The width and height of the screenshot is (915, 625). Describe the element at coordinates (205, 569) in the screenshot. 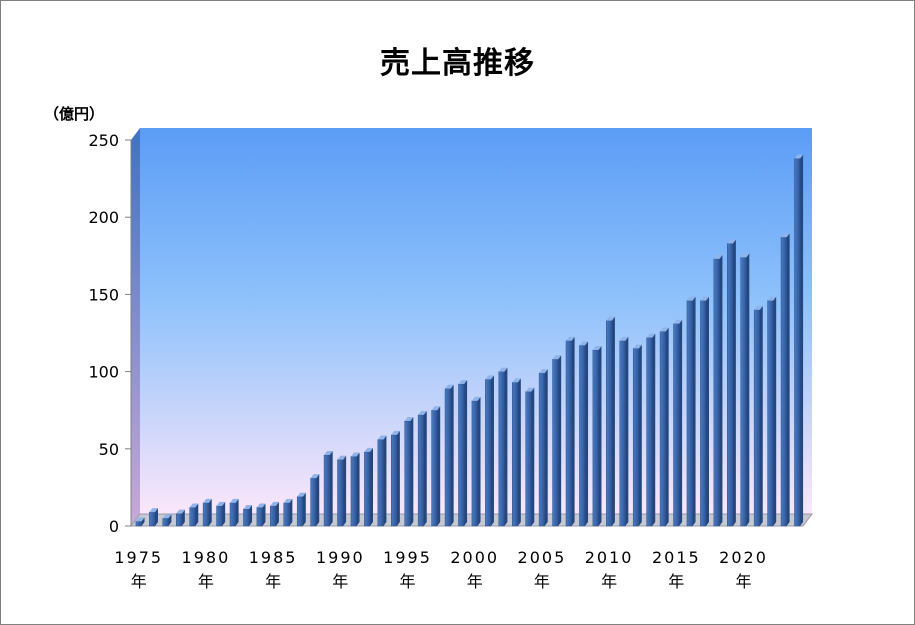

I see `x-tick-label: 1980 年` at that location.